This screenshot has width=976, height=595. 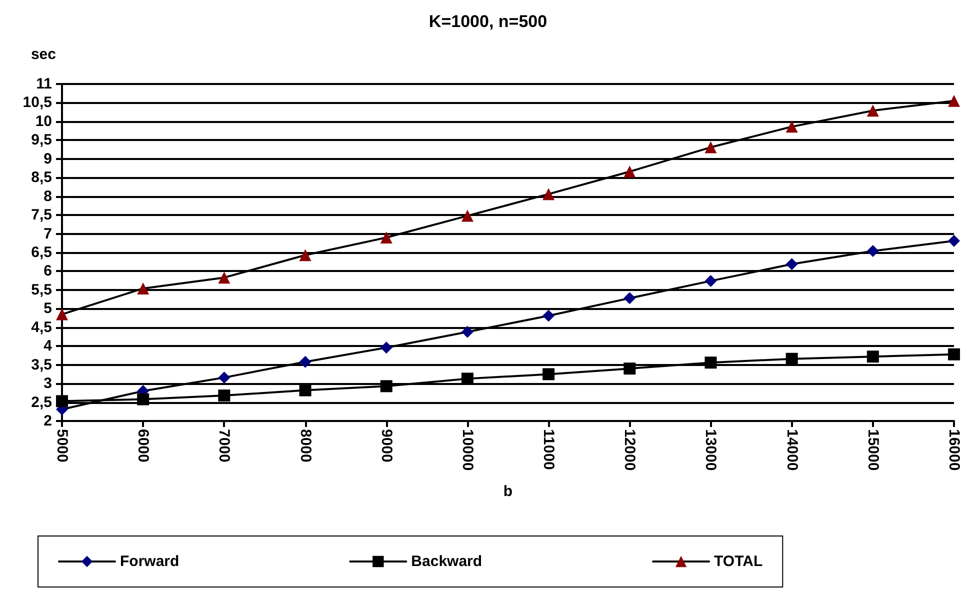 What do you see at coordinates (48, 159) in the screenshot?
I see `y-tick-label: 9` at bounding box center [48, 159].